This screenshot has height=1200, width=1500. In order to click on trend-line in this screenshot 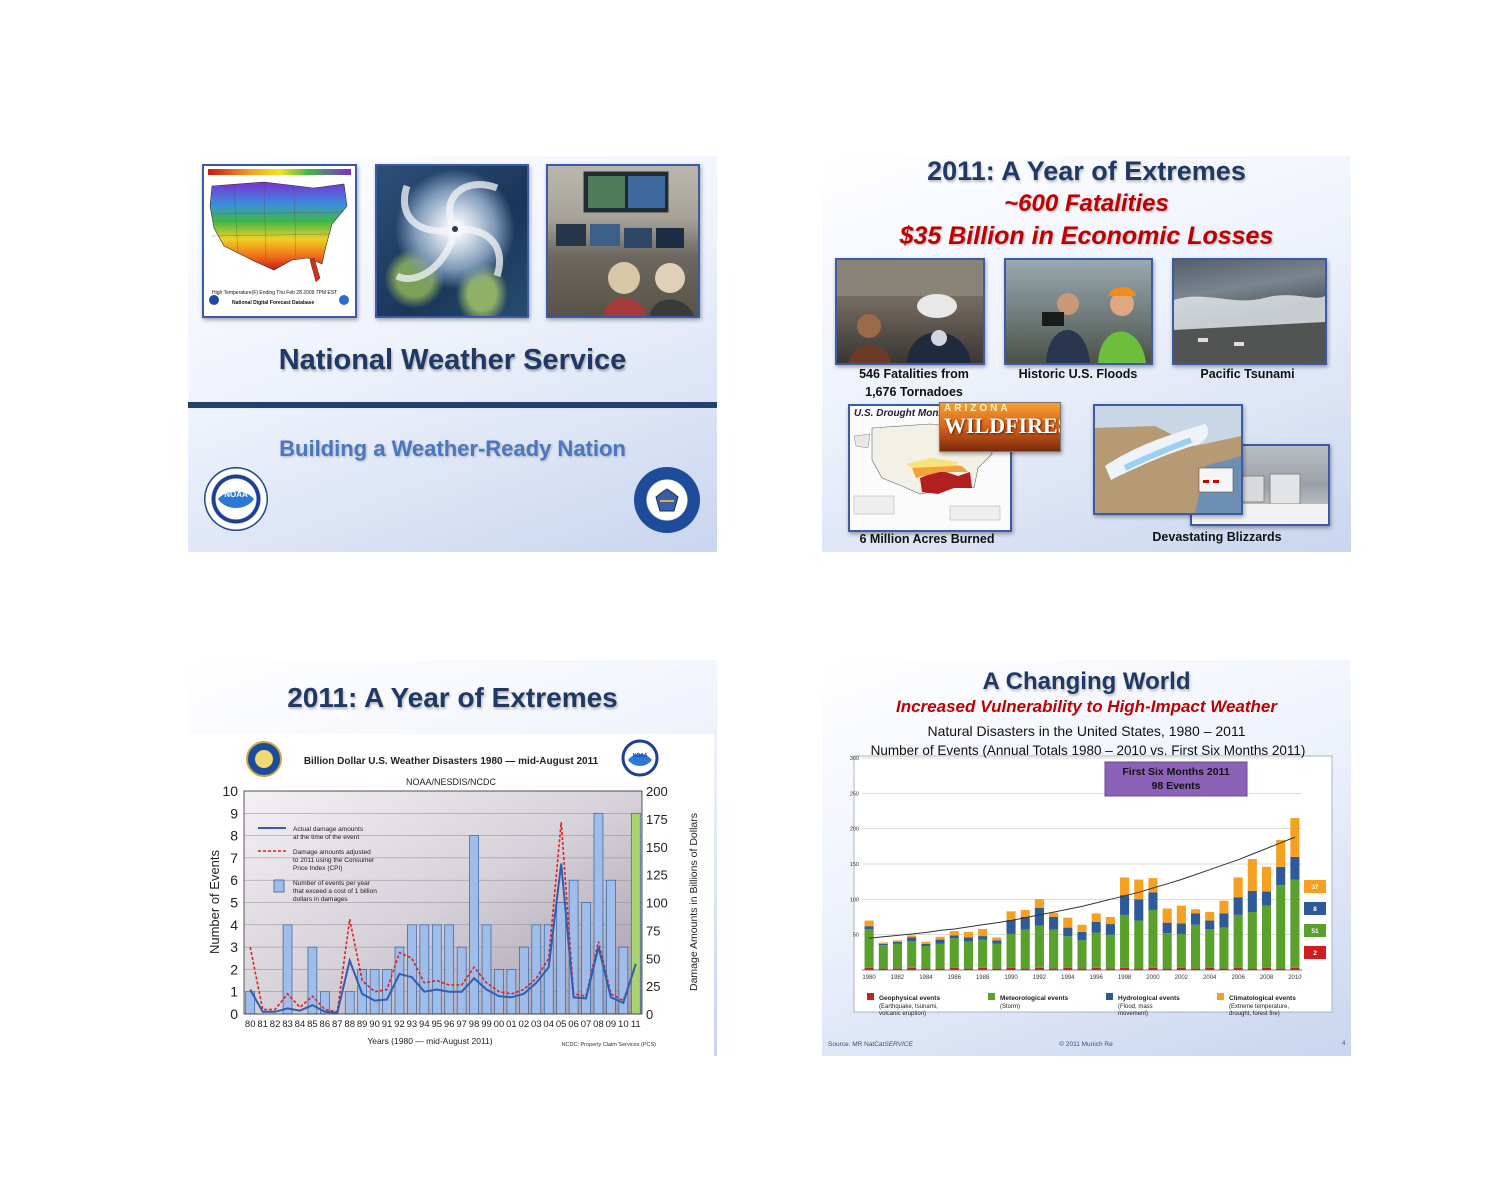, I will do `click(1082, 887)`.